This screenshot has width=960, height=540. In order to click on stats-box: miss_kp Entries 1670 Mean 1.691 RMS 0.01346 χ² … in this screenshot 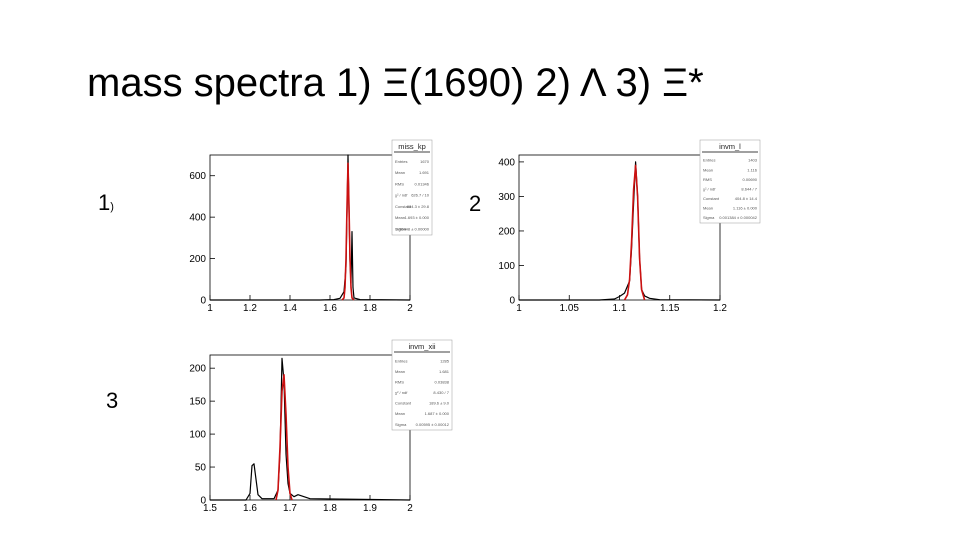, I will do `click(412, 187)`.